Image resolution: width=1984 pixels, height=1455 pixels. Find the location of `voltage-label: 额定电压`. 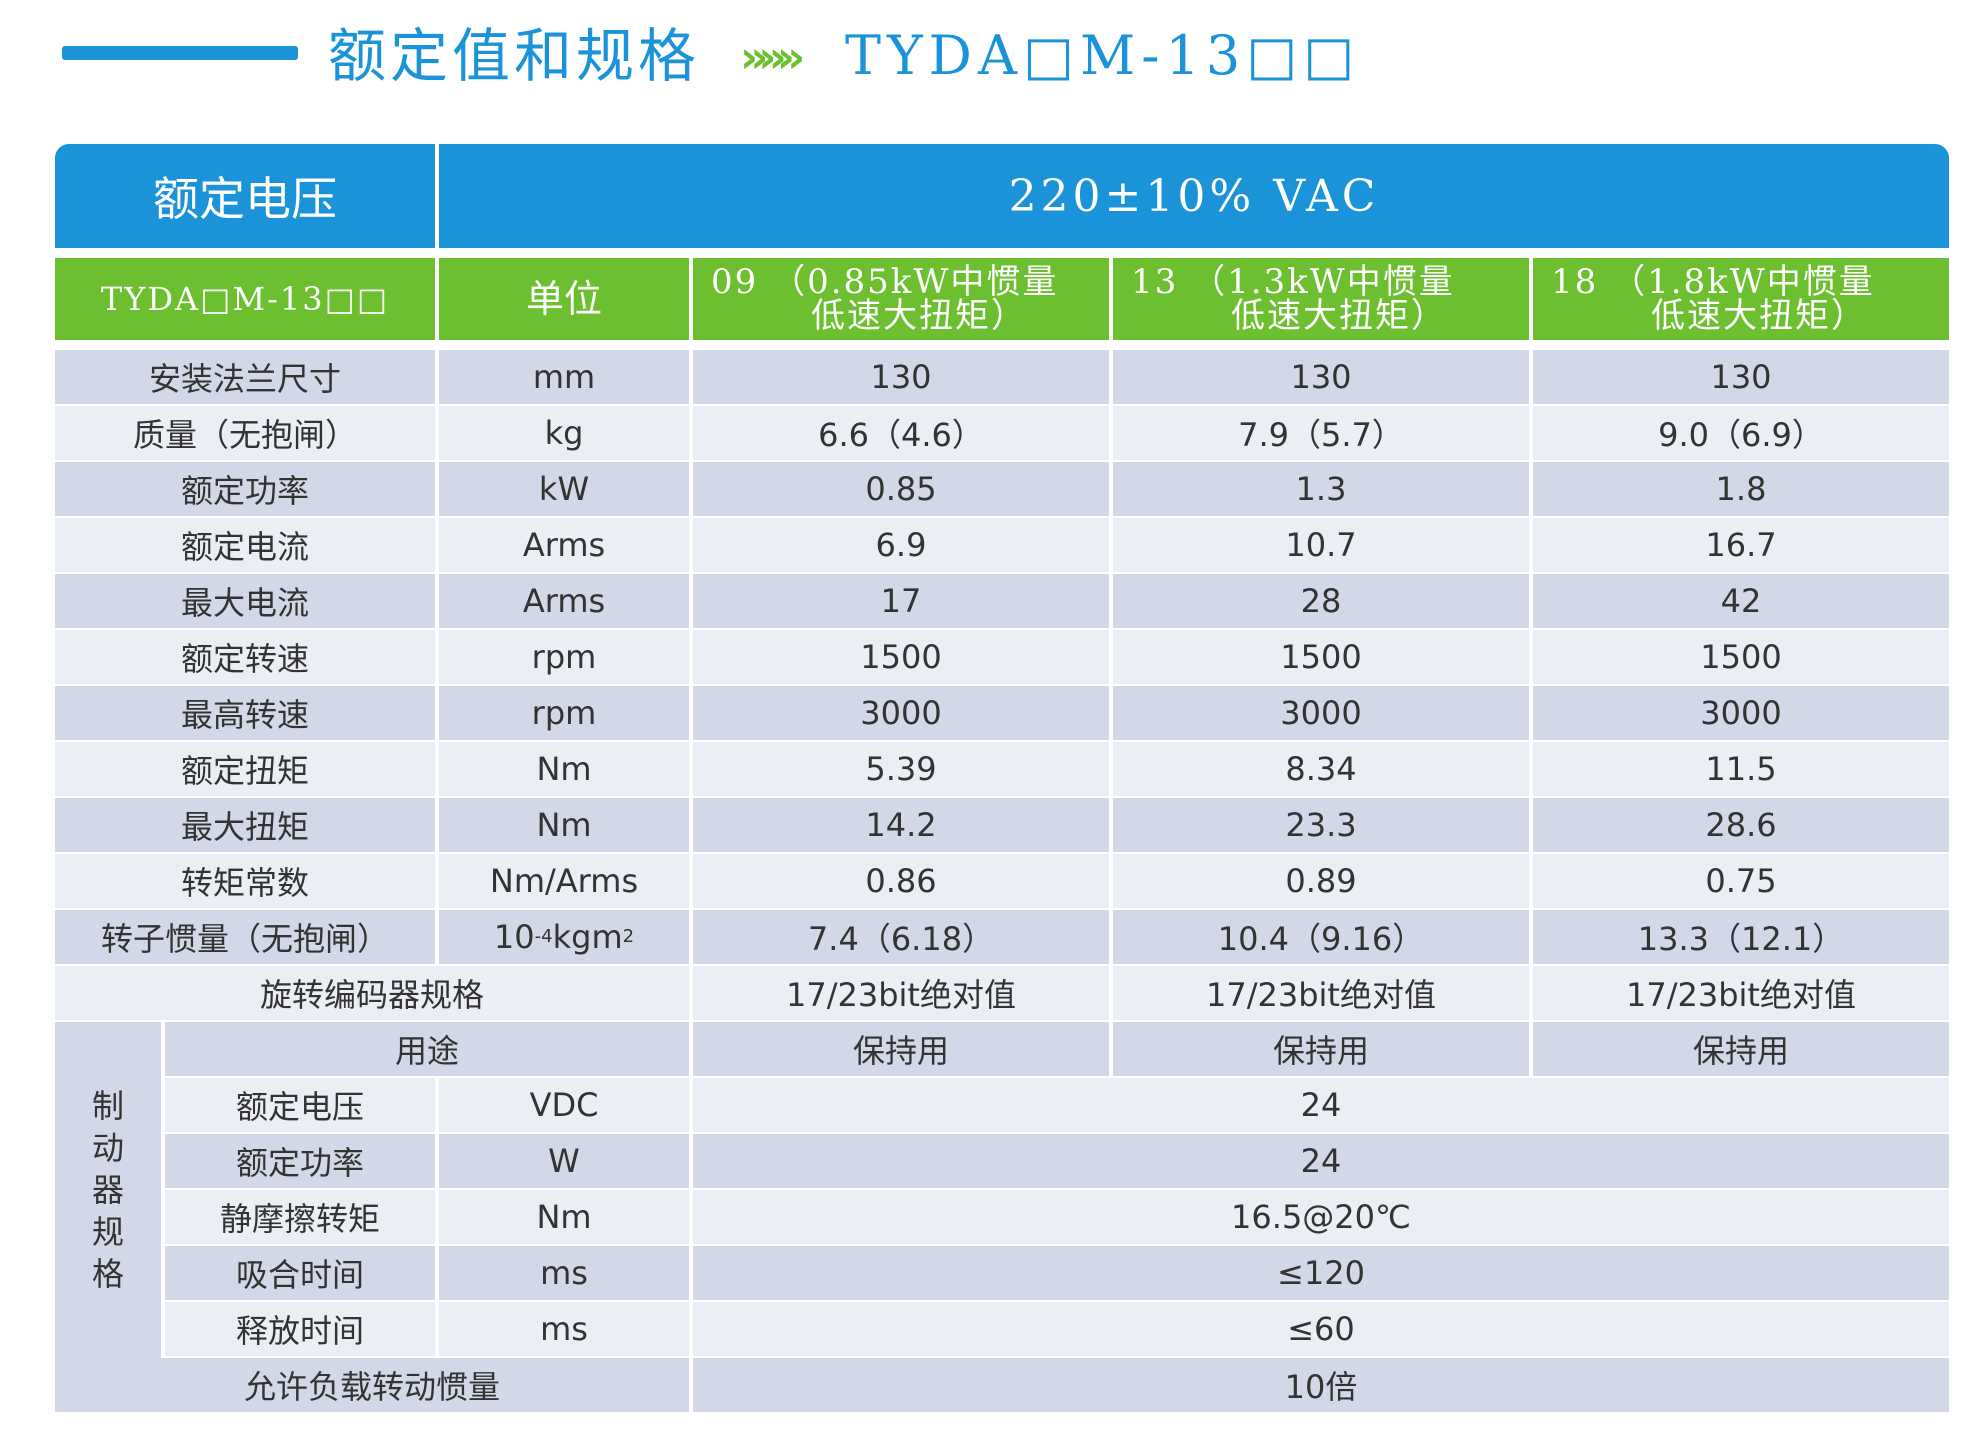

voltage-label: 额定电压 is located at coordinates (245, 199).